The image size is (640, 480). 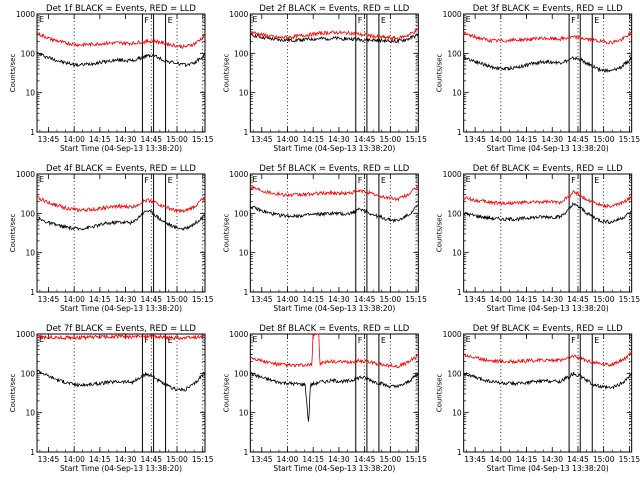 What do you see at coordinates (548, 9) in the screenshot?
I see `chart-title: Det 3f BLACK = Events, RED = LLD` at bounding box center [548, 9].